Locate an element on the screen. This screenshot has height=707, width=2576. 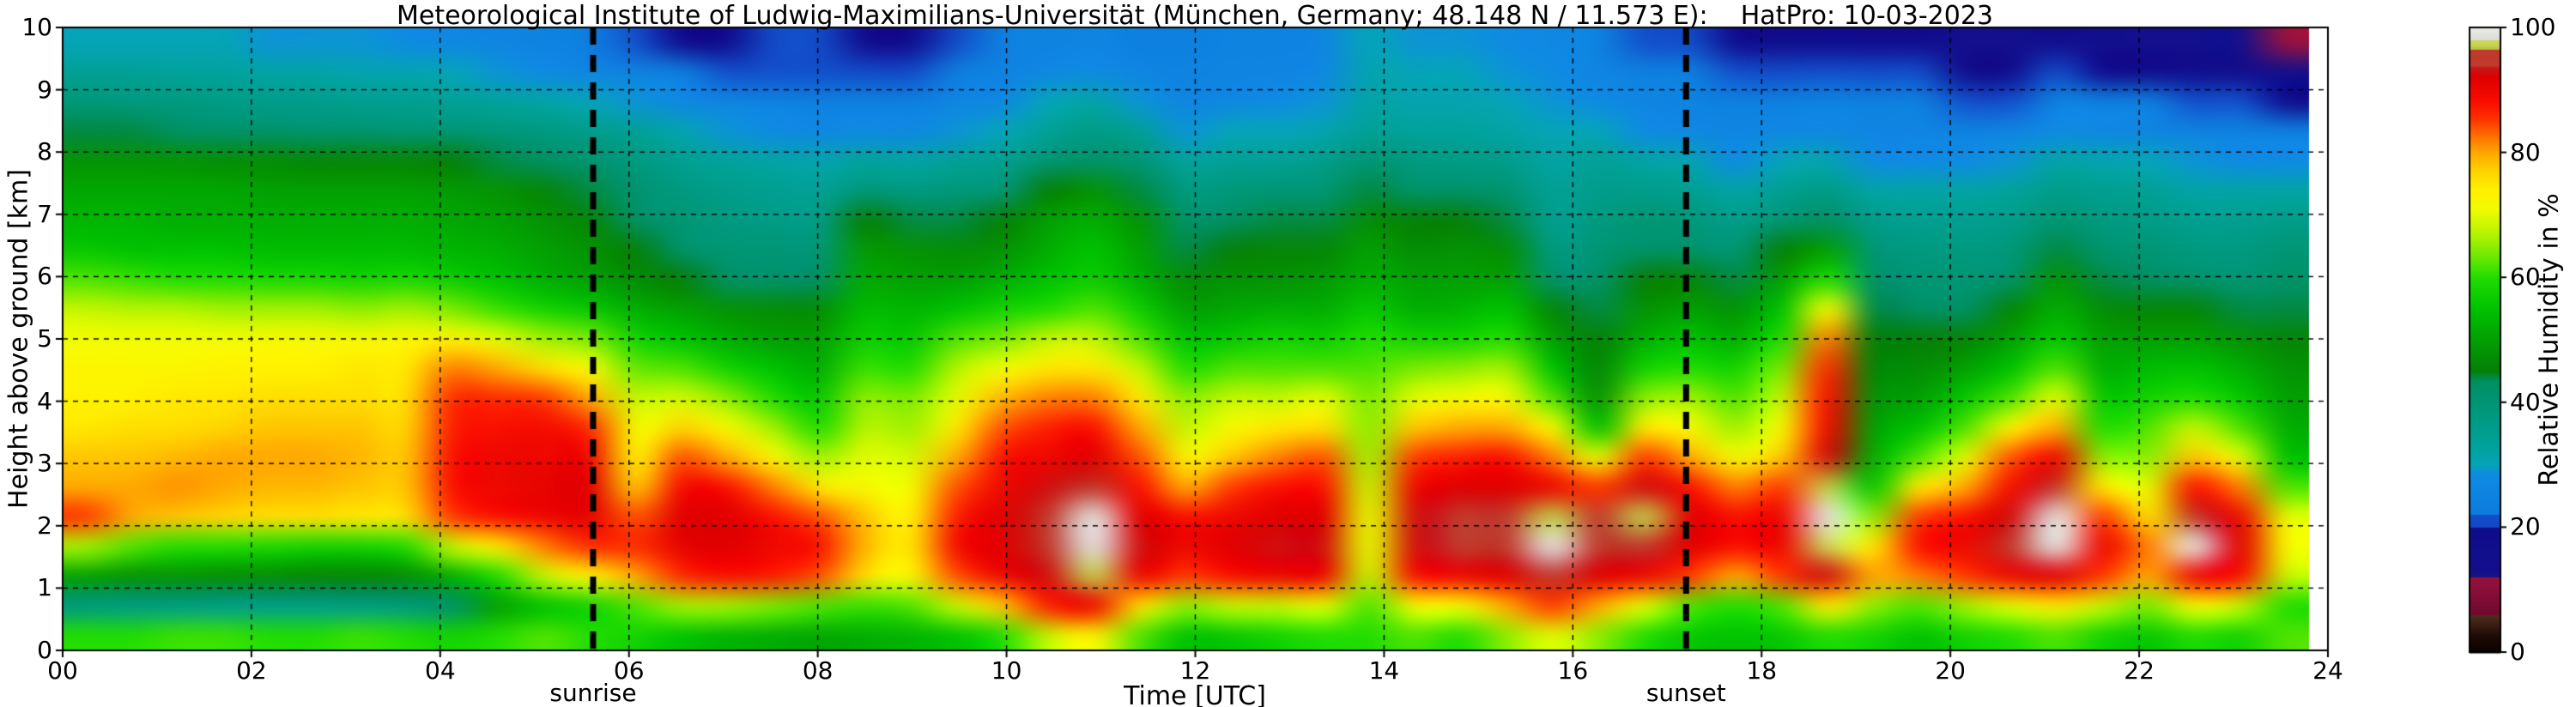
x-tick-label: 24 is located at coordinates (2327, 670).